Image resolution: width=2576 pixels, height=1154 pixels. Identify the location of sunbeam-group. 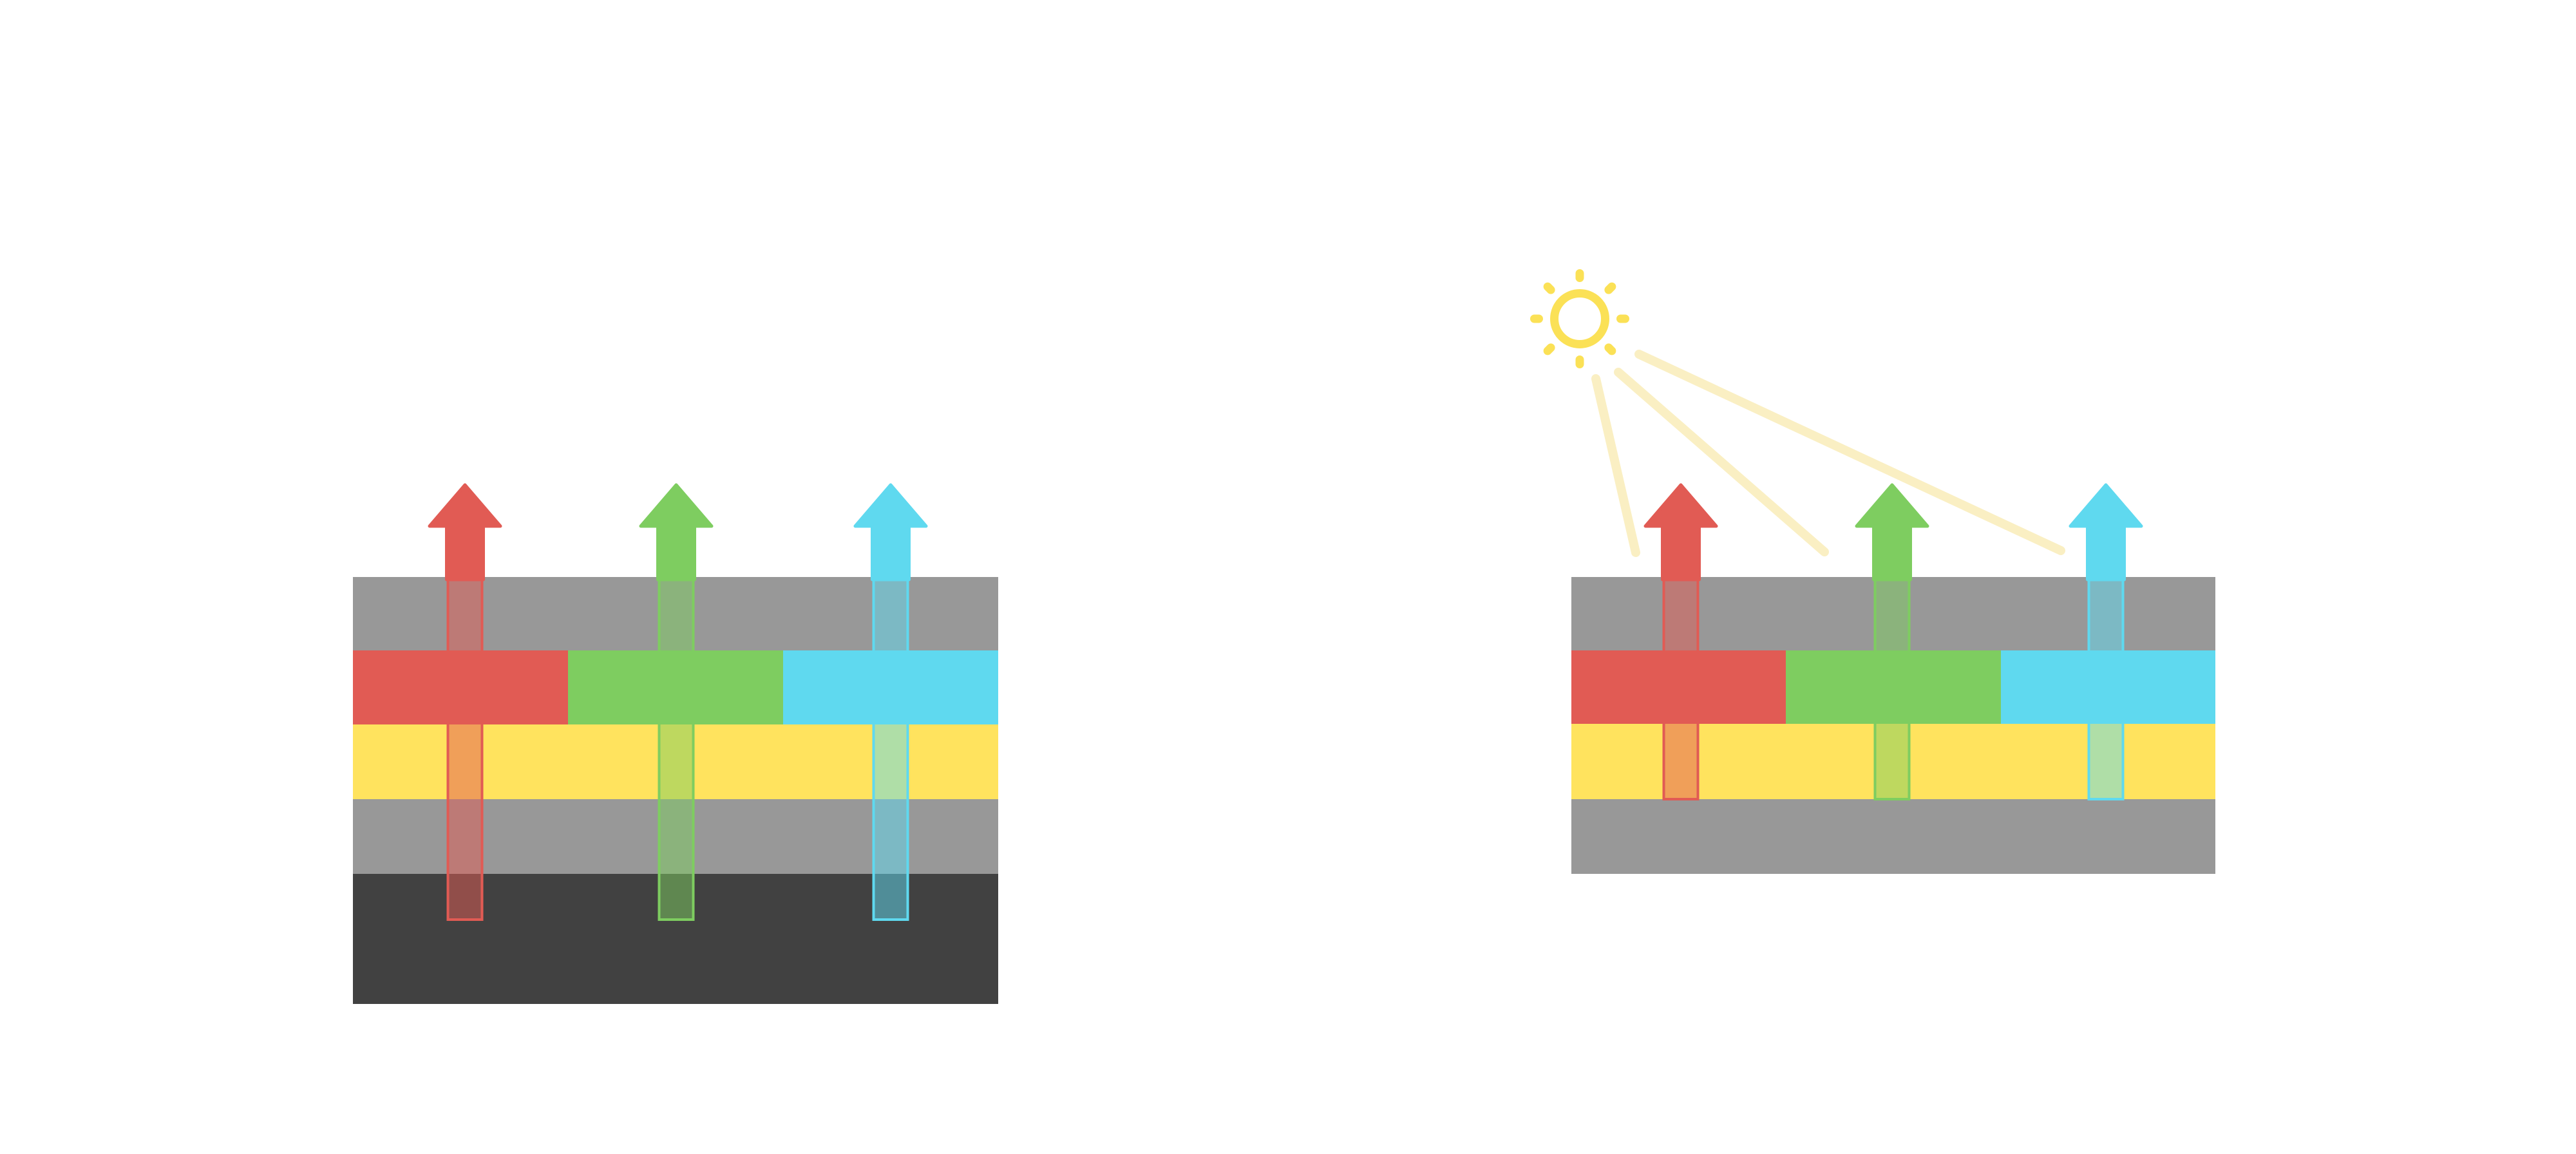
(1828, 454).